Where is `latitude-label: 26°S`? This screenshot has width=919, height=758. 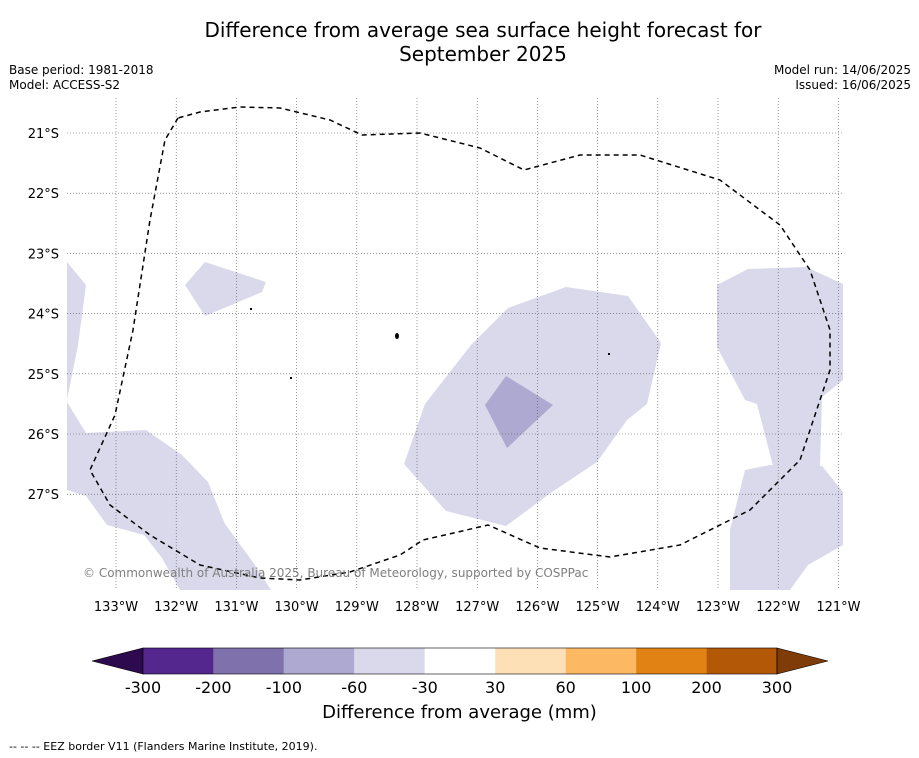
latitude-label: 26°S is located at coordinates (43, 435).